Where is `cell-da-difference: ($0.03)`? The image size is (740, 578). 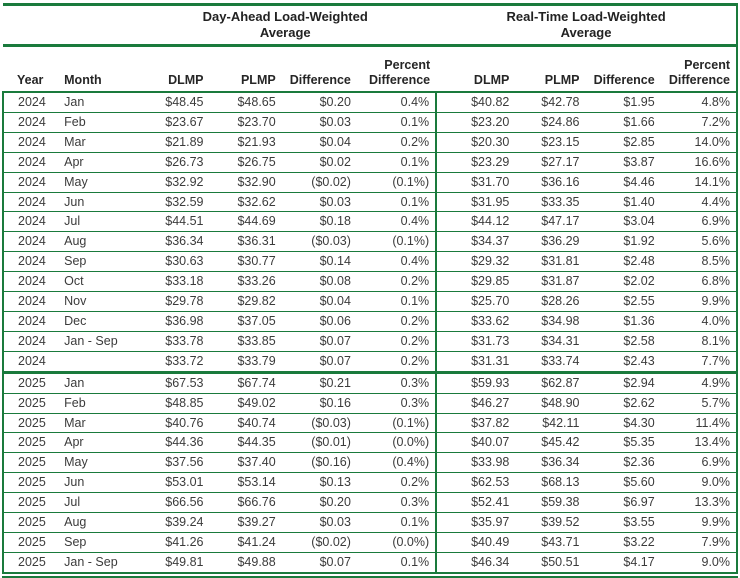
cell-da-difference: ($0.03) is located at coordinates (319, 422).